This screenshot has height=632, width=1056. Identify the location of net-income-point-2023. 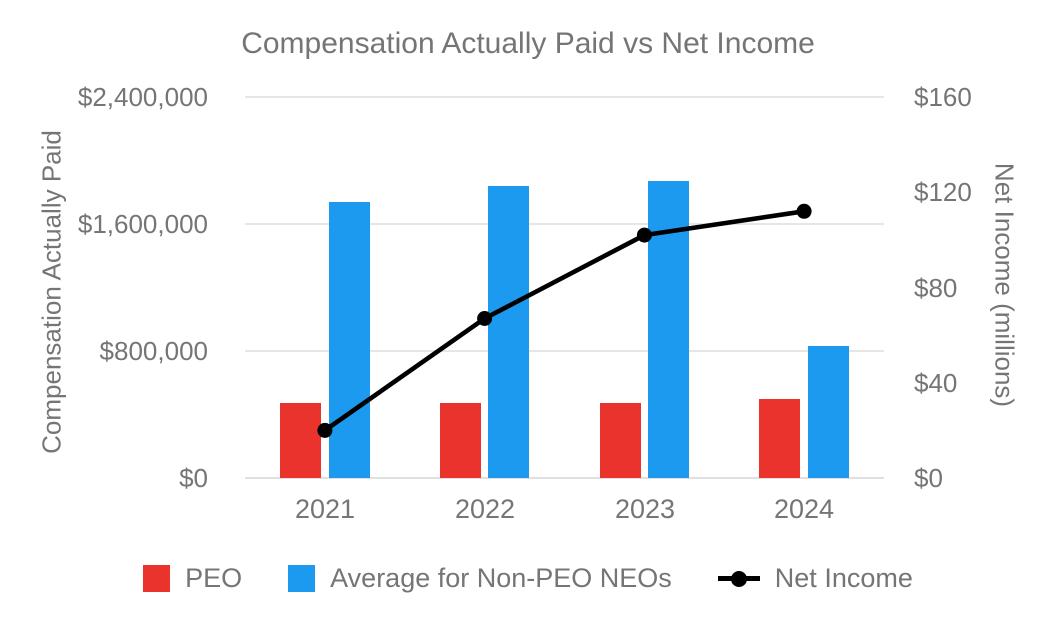
(644, 235).